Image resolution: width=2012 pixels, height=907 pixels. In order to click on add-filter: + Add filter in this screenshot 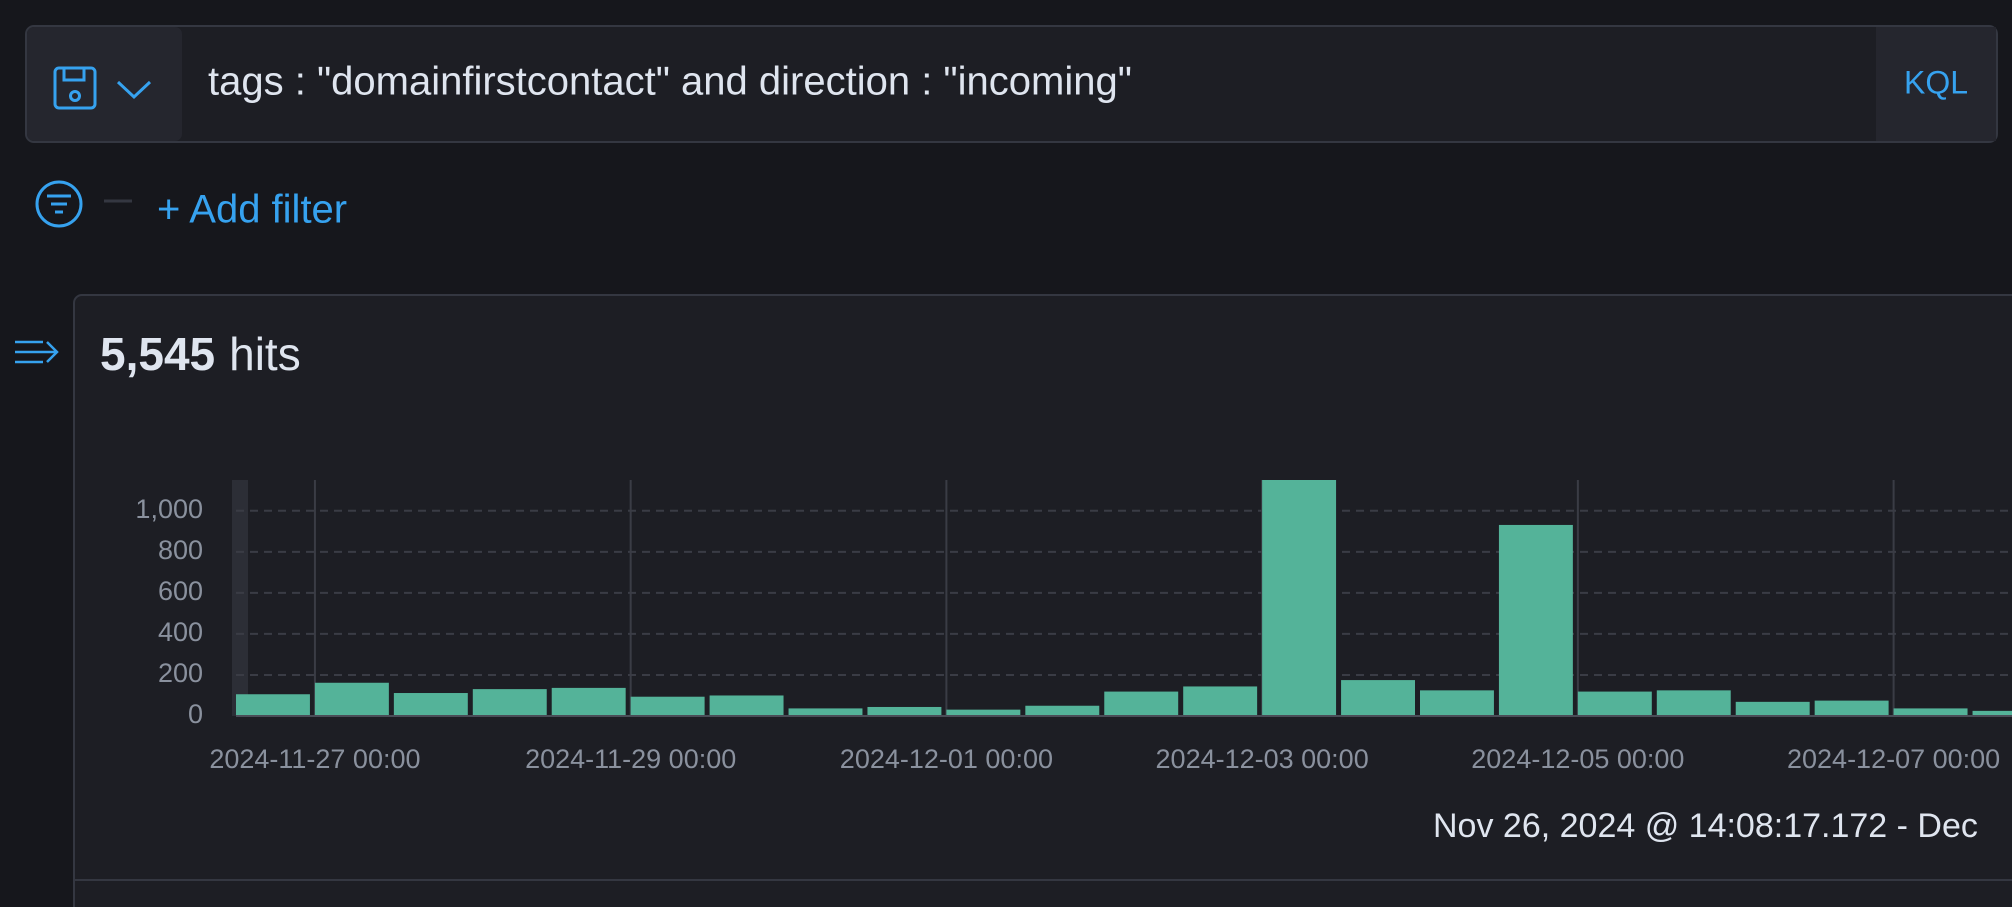, I will do `click(252, 210)`.